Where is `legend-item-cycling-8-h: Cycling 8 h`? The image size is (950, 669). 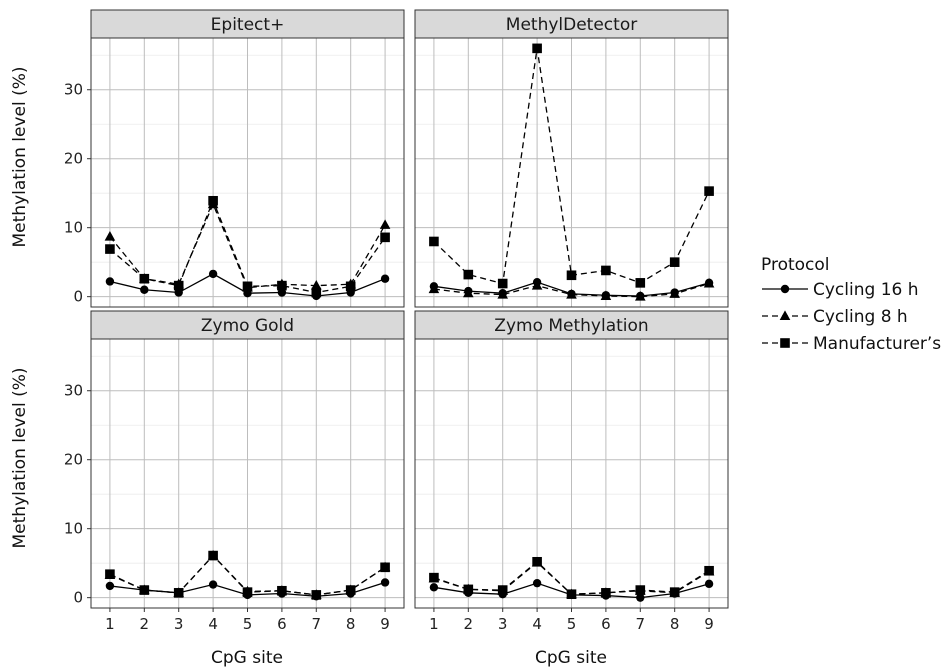 legend-item-cycling-8-h: Cycling 8 h is located at coordinates (835, 317).